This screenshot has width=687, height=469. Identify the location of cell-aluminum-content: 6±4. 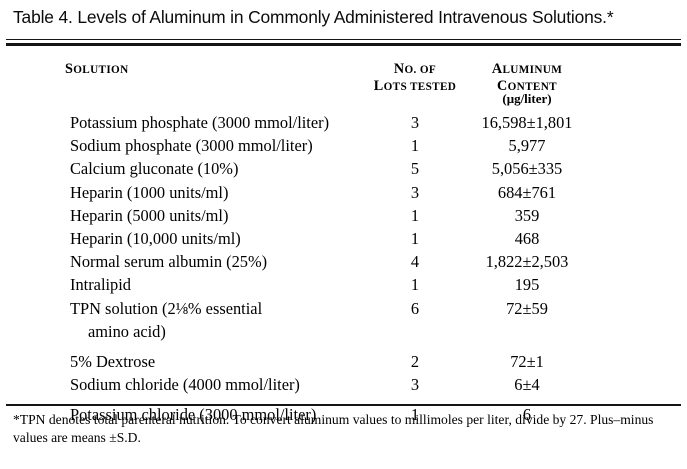
(527, 385).